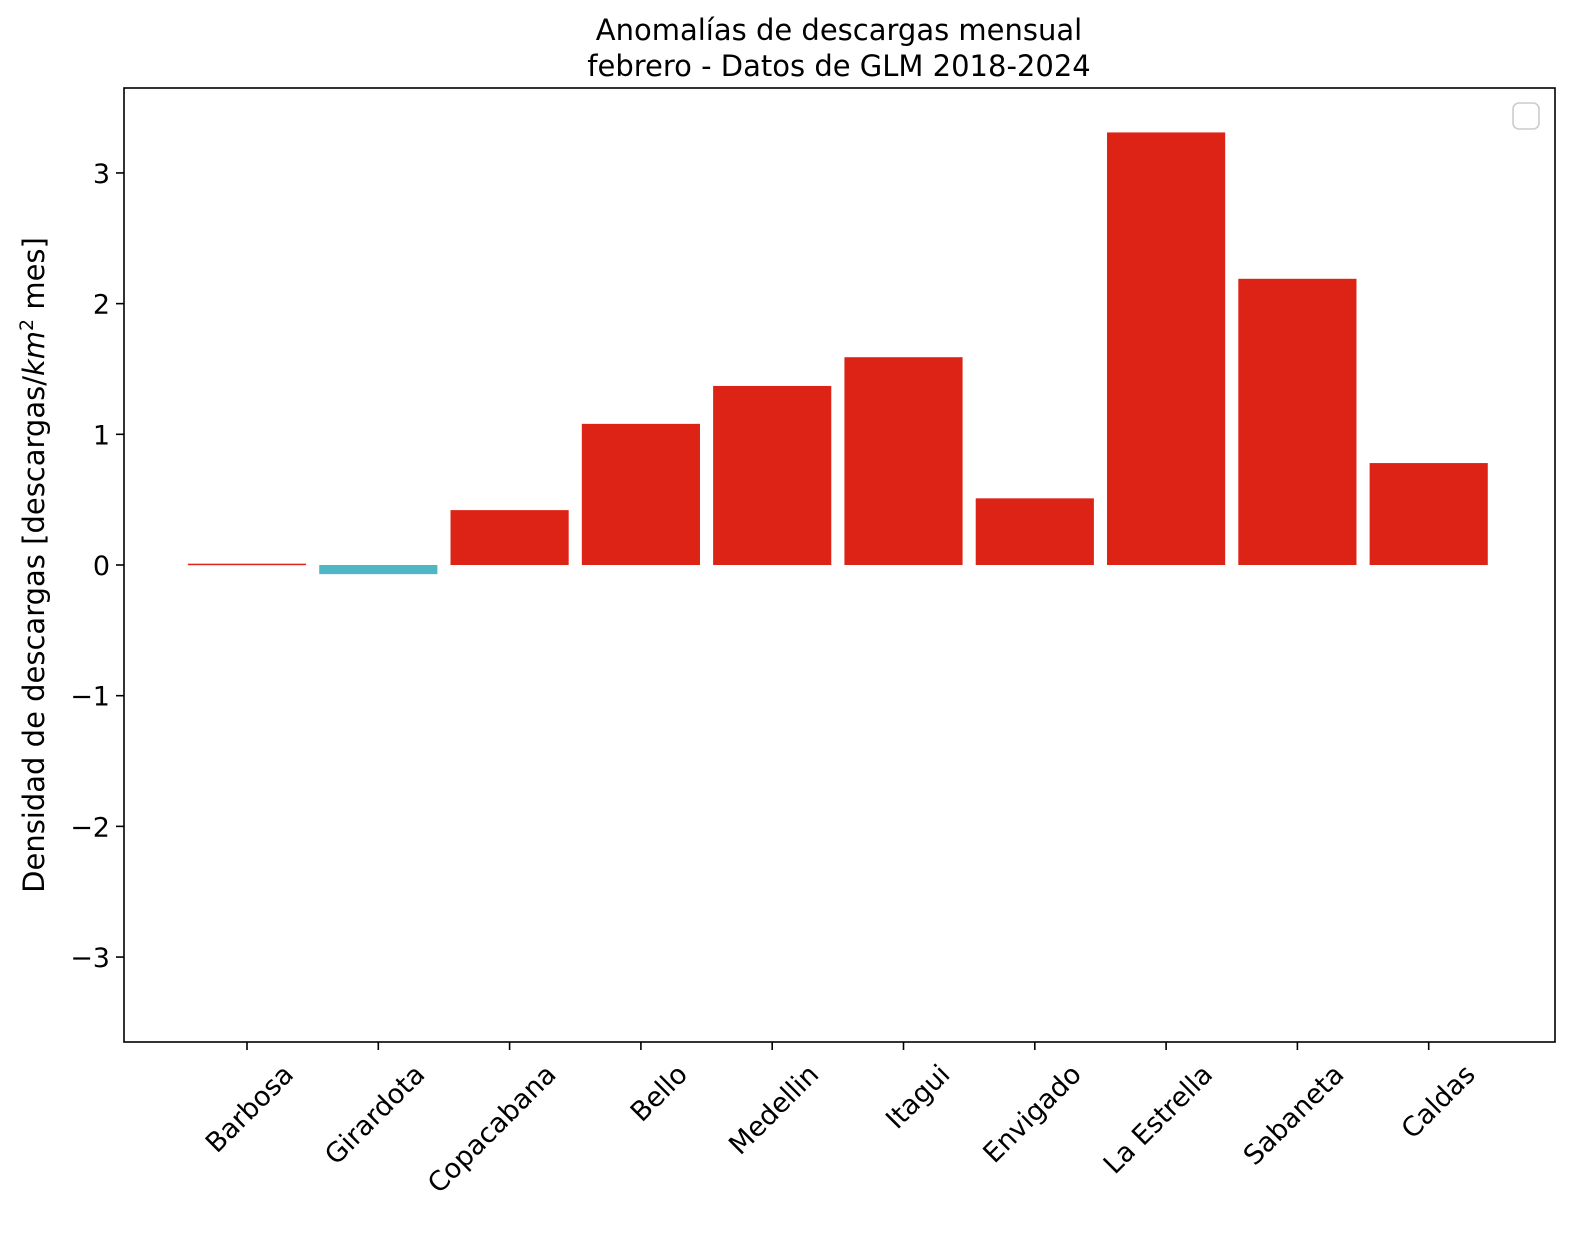 The width and height of the screenshot is (1578, 1237). I want to click on bar-barbosa, so click(247, 564).